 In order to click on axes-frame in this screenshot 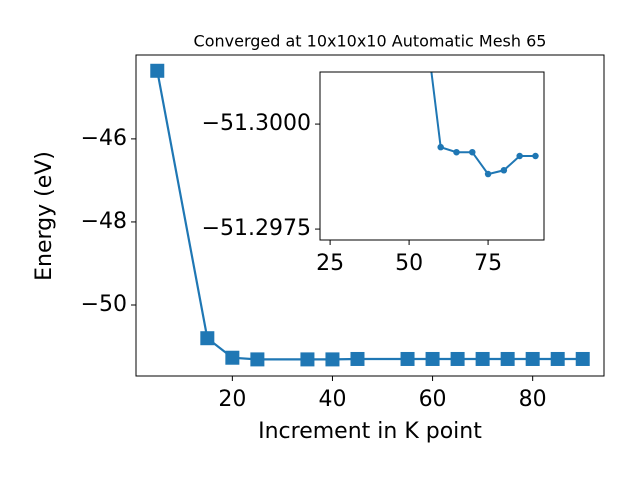, I will do `click(432, 156)`.